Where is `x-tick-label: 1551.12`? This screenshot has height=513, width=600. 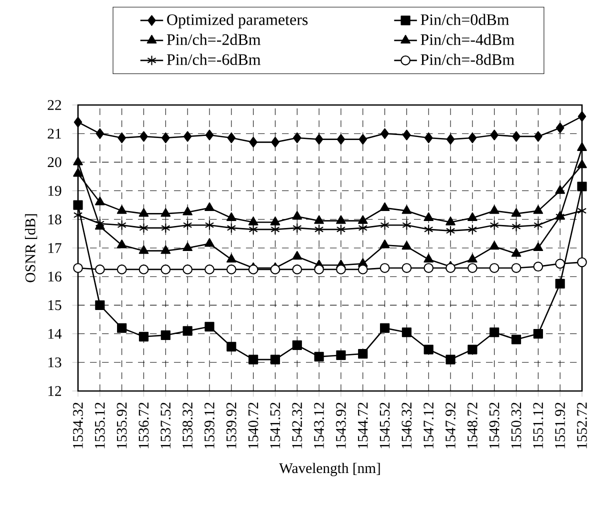 x-tick-label: 1551.12 is located at coordinates (538, 425).